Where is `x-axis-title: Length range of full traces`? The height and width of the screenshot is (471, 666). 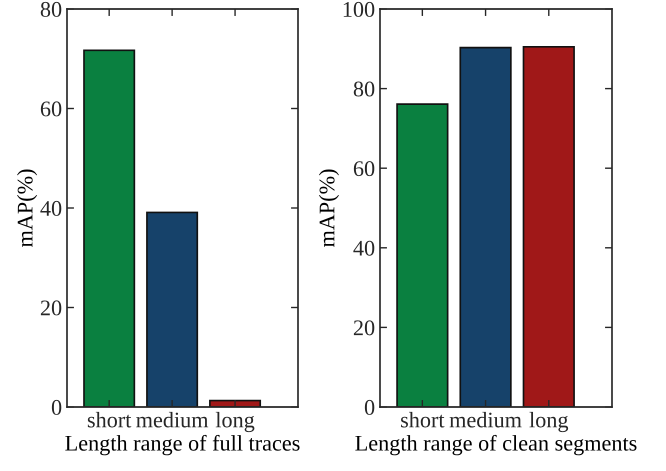
x-axis-title: Length range of full traces is located at coordinates (182, 445).